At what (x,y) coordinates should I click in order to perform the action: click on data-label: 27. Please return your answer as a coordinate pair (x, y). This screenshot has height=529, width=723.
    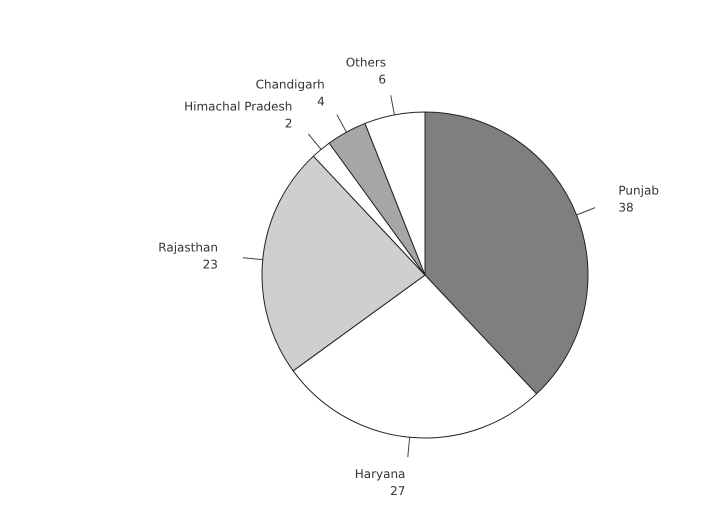
    Looking at the image, I should click on (398, 491).